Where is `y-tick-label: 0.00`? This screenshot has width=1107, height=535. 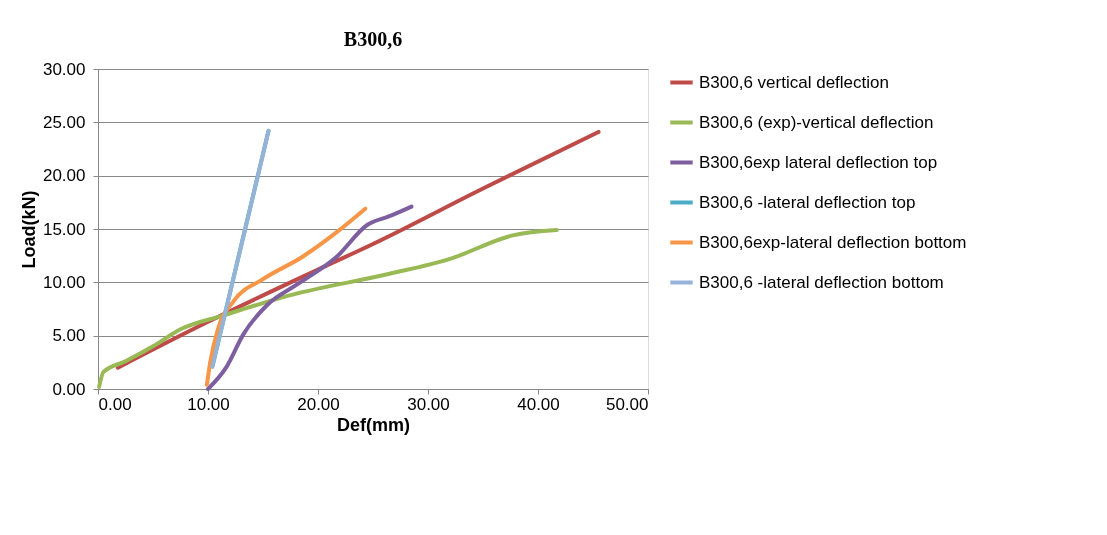 y-tick-label: 0.00 is located at coordinates (69, 389).